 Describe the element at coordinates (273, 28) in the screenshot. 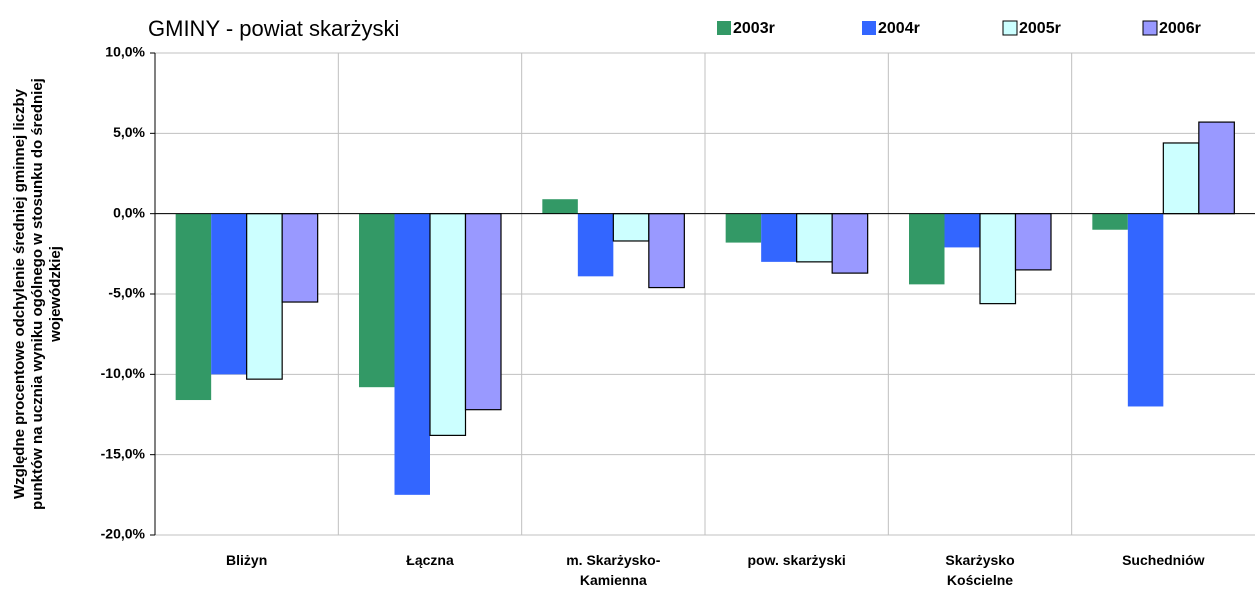

I see `chart-title: GMINY - powiat skarżyski` at that location.